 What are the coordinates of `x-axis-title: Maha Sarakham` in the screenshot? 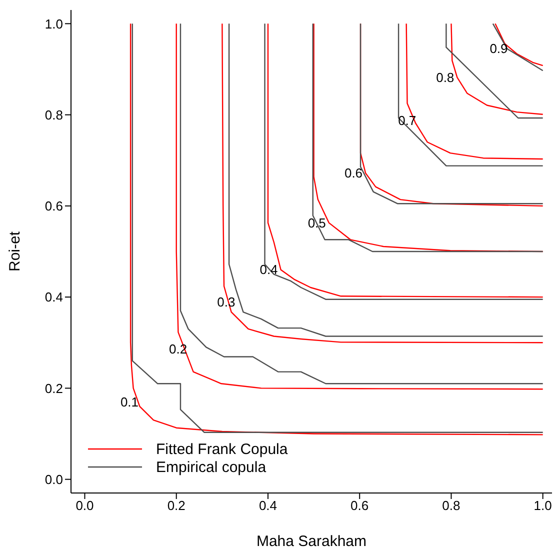 It's located at (311, 541).